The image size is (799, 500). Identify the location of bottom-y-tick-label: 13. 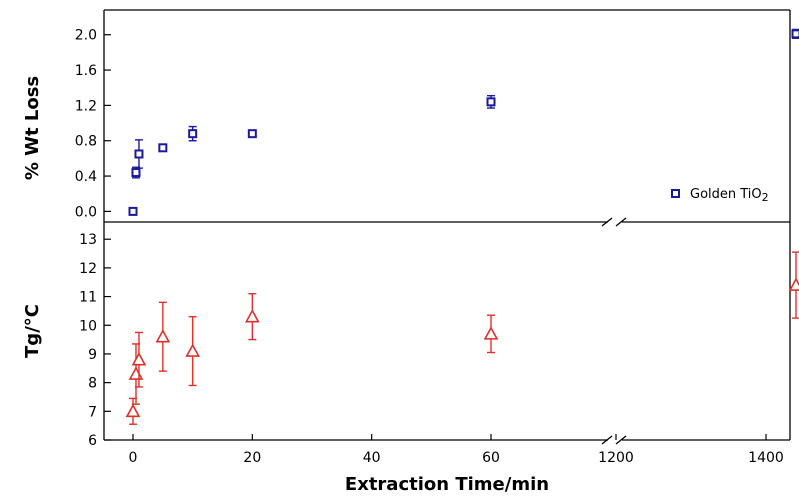
(88, 240).